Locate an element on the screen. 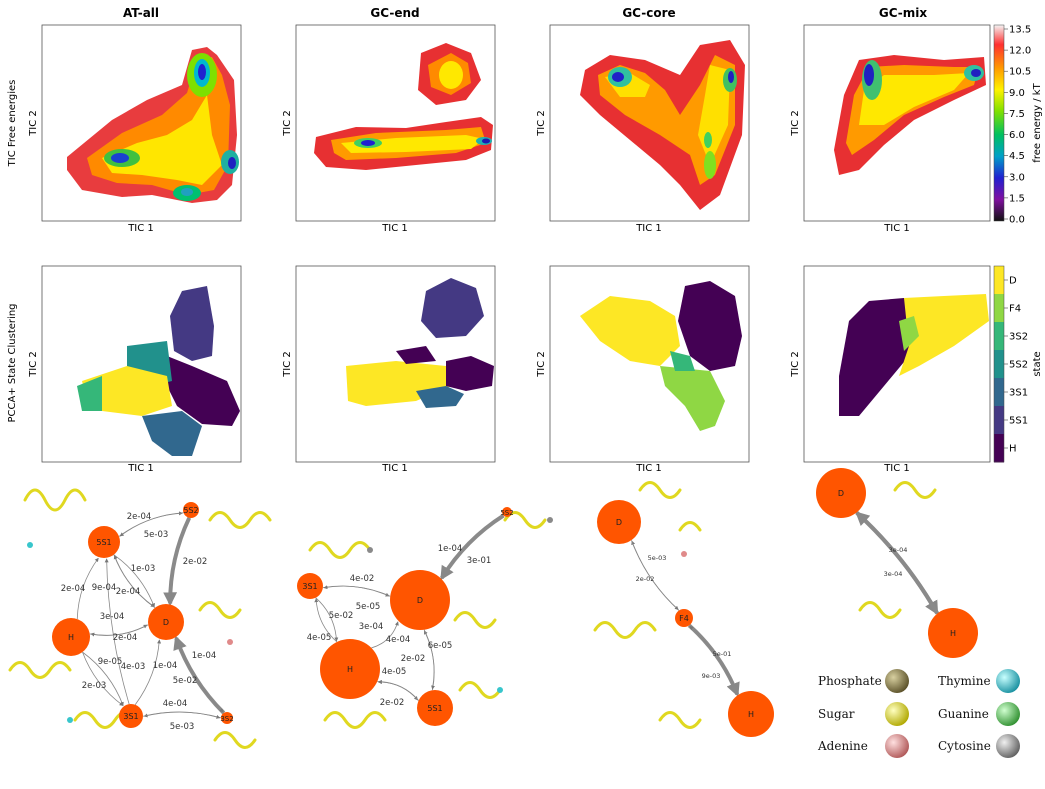 This screenshot has height=789, width=1045. transition-rate-label: 4e-02 is located at coordinates (362, 579).